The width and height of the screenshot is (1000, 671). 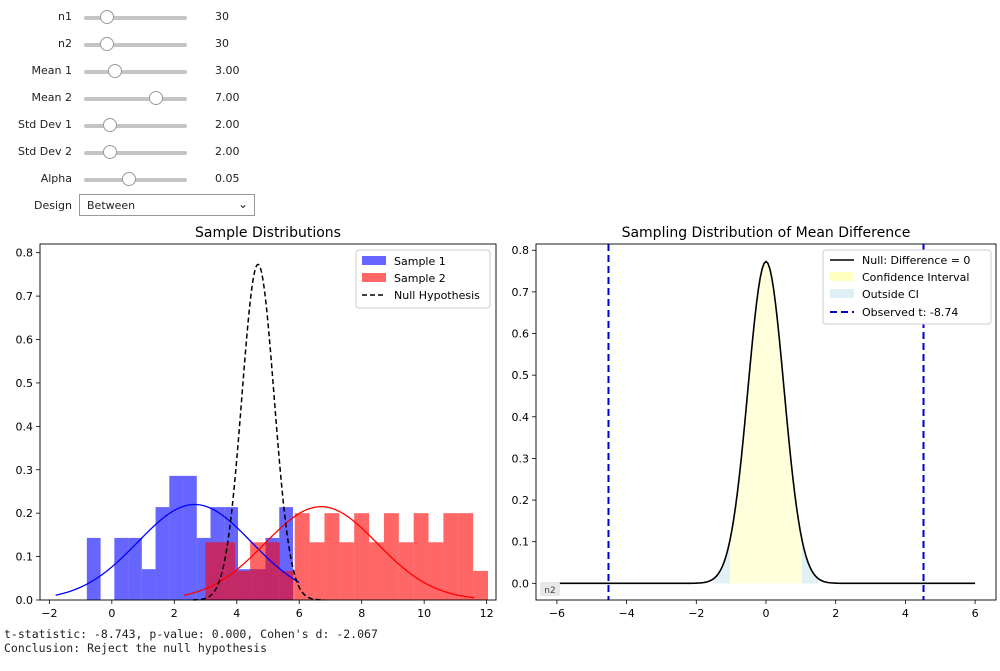 What do you see at coordinates (910, 312) in the screenshot?
I see `legend-label: Observed t: -8.74` at bounding box center [910, 312].